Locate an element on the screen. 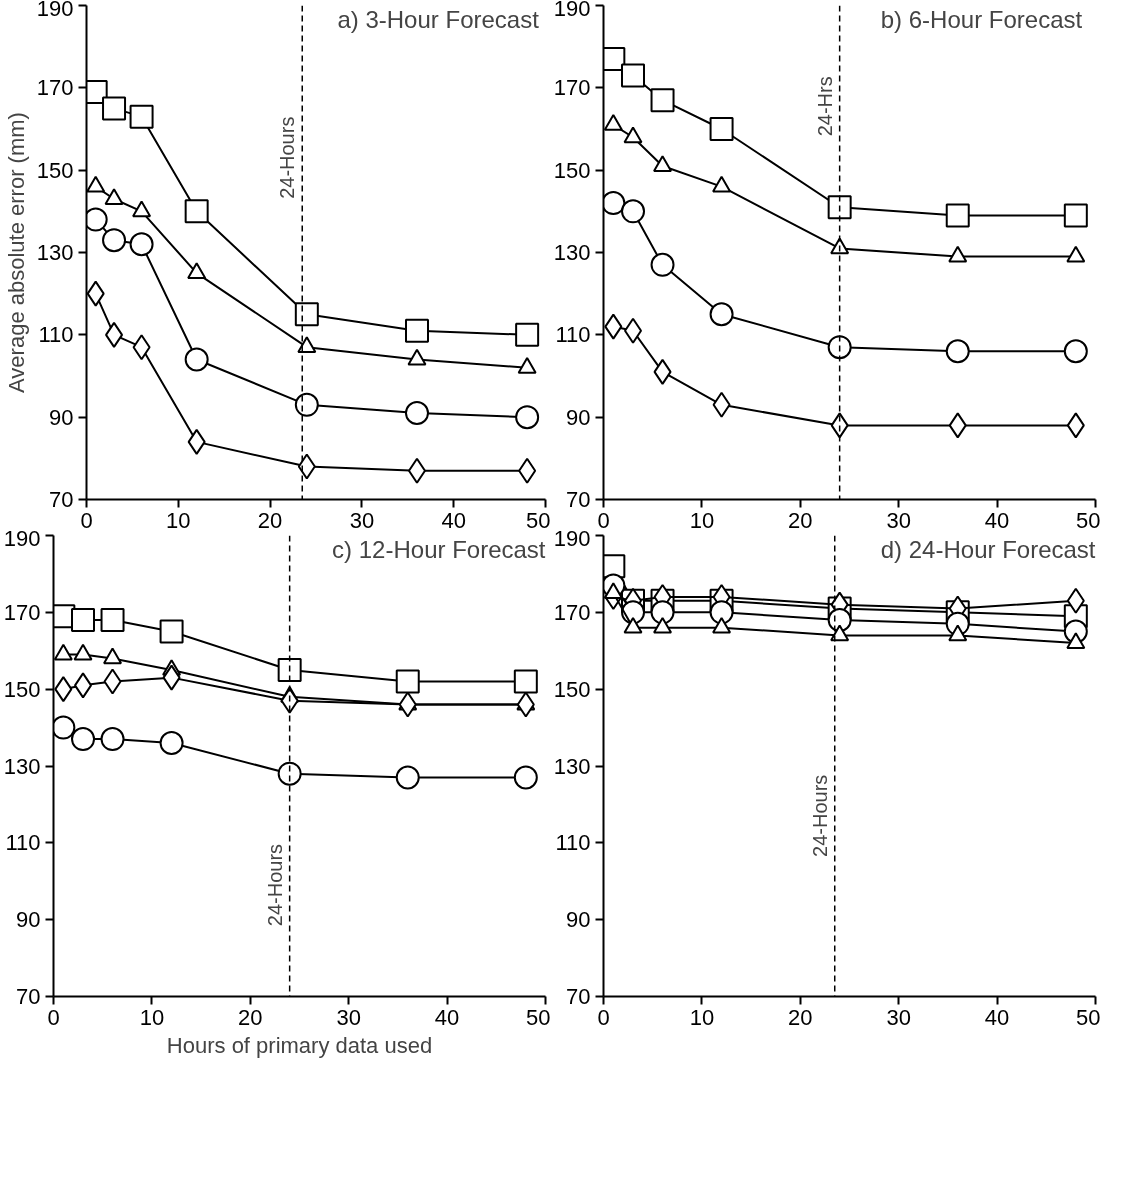 Image resolution: width=1137 pixels, height=1184 pixels. ref-line-label: 24-Hrs is located at coordinates (824, 106).